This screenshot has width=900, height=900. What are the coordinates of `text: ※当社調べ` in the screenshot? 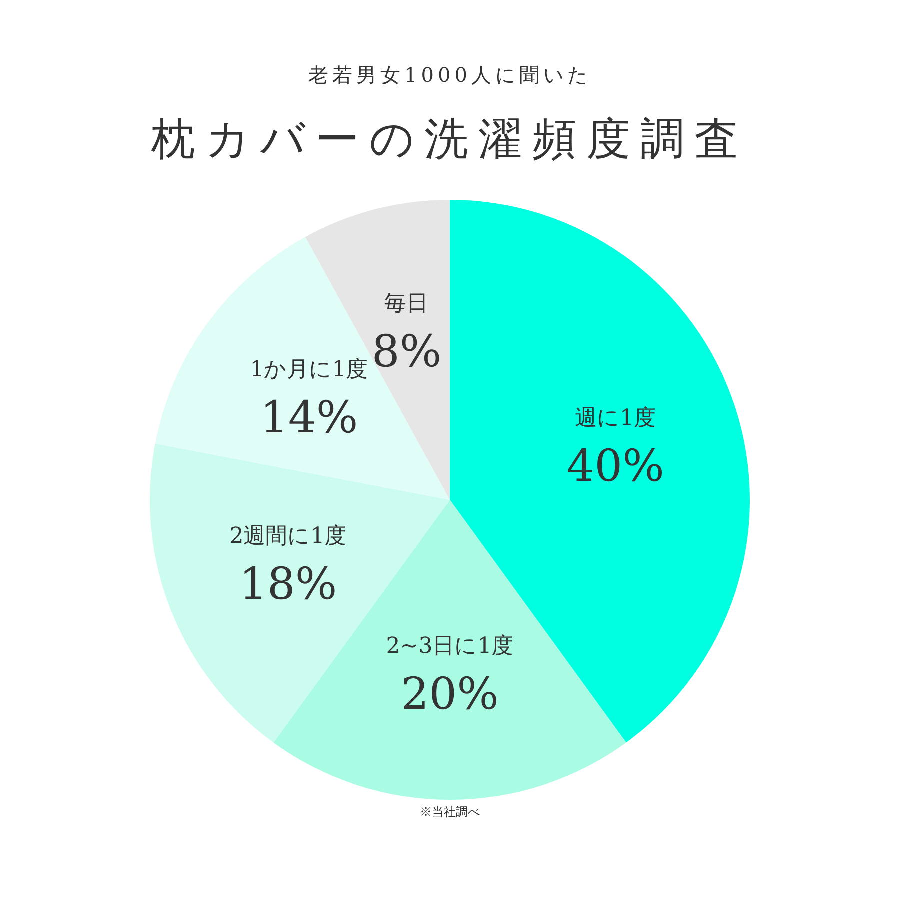 It's located at (450, 812).